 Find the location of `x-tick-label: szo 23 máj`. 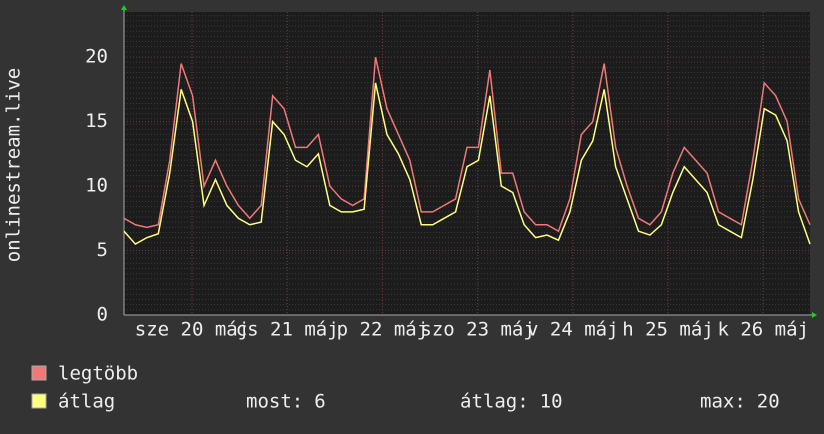

x-tick-label: szo 23 máj is located at coordinates (477, 330).